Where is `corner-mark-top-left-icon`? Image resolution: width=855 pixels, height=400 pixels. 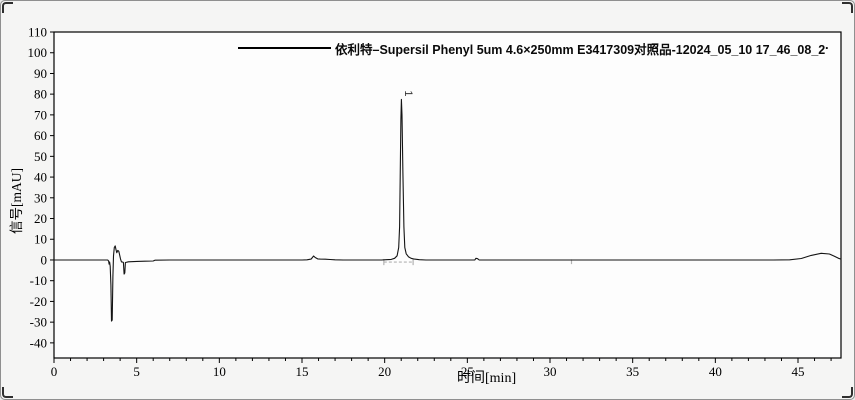 corner-mark-top-left-icon is located at coordinates (7, 7).